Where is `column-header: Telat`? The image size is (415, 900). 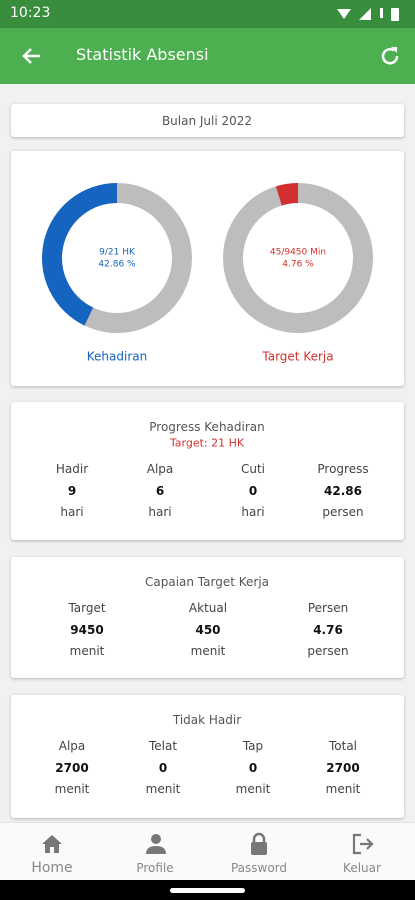 column-header: Telat is located at coordinates (163, 746).